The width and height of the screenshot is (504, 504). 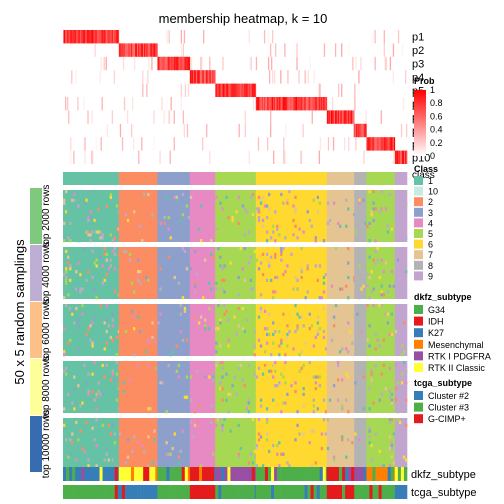 What do you see at coordinates (430, 266) in the screenshot?
I see `class-legend-label: 8` at bounding box center [430, 266].